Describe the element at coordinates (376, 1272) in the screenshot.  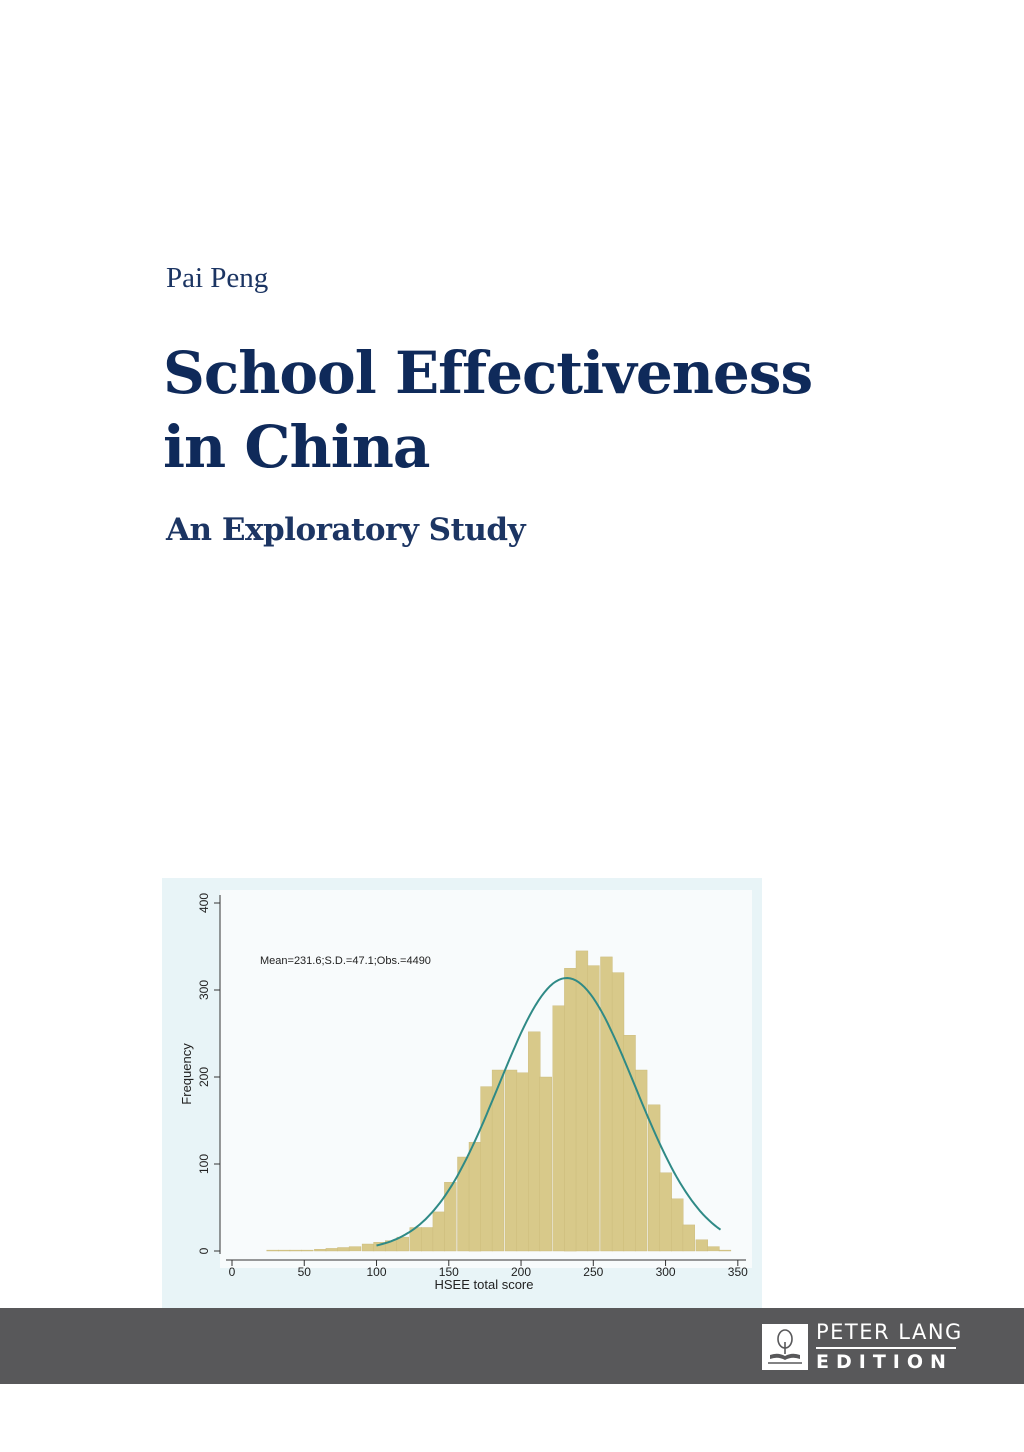
I see `x-tick-label: 100` at that location.